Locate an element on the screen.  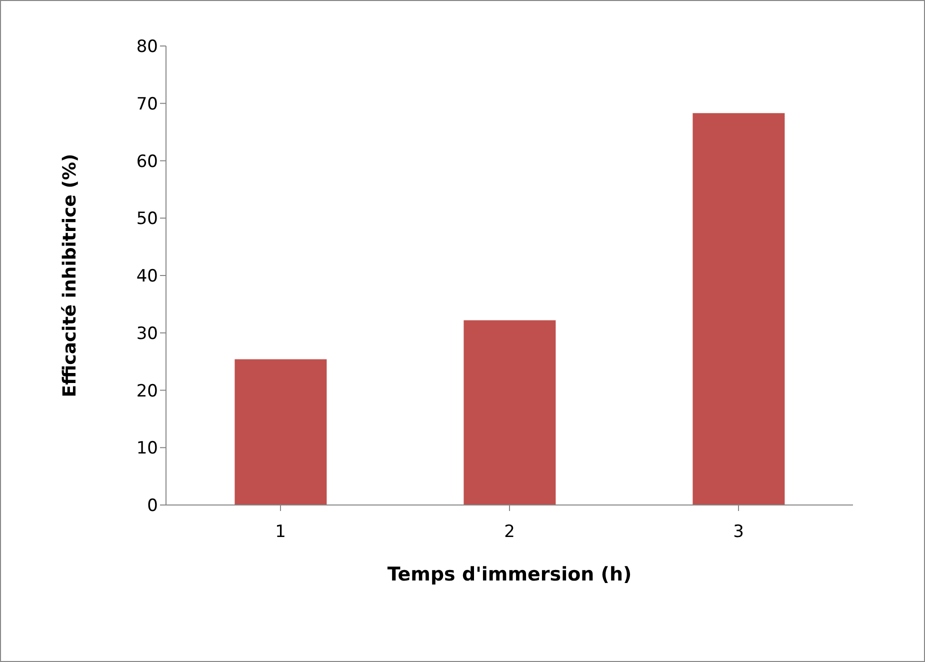
x-tick-label: 1 is located at coordinates (280, 532).